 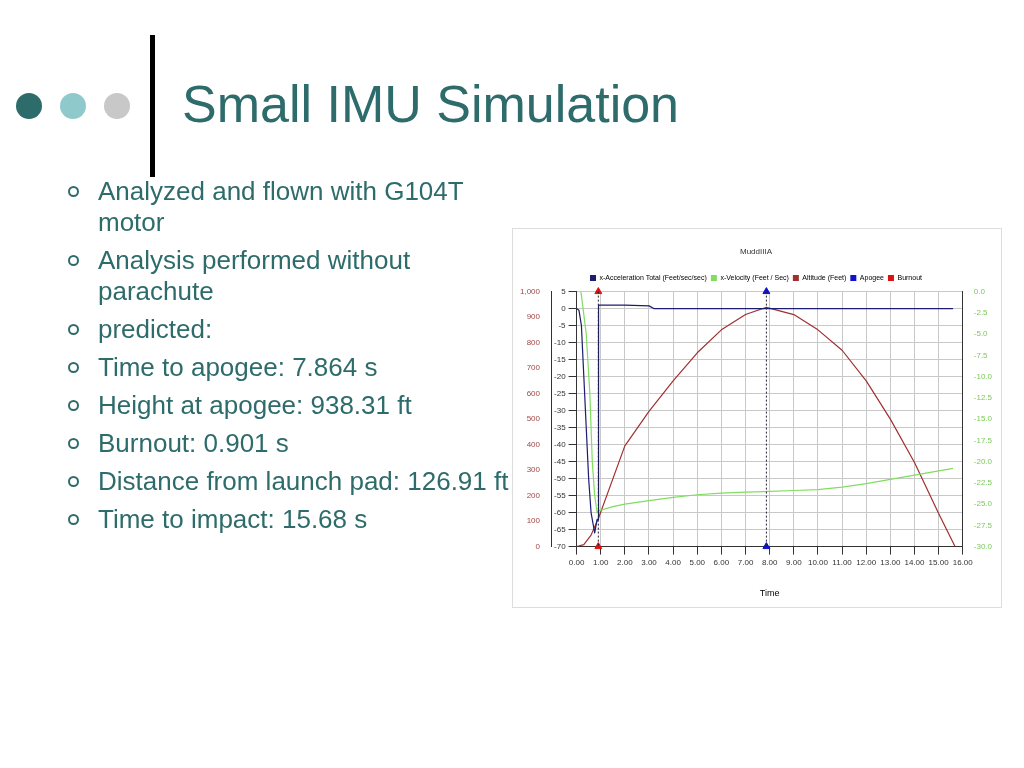 I want to click on y2-tick-label: -50, so click(x=560, y=478).